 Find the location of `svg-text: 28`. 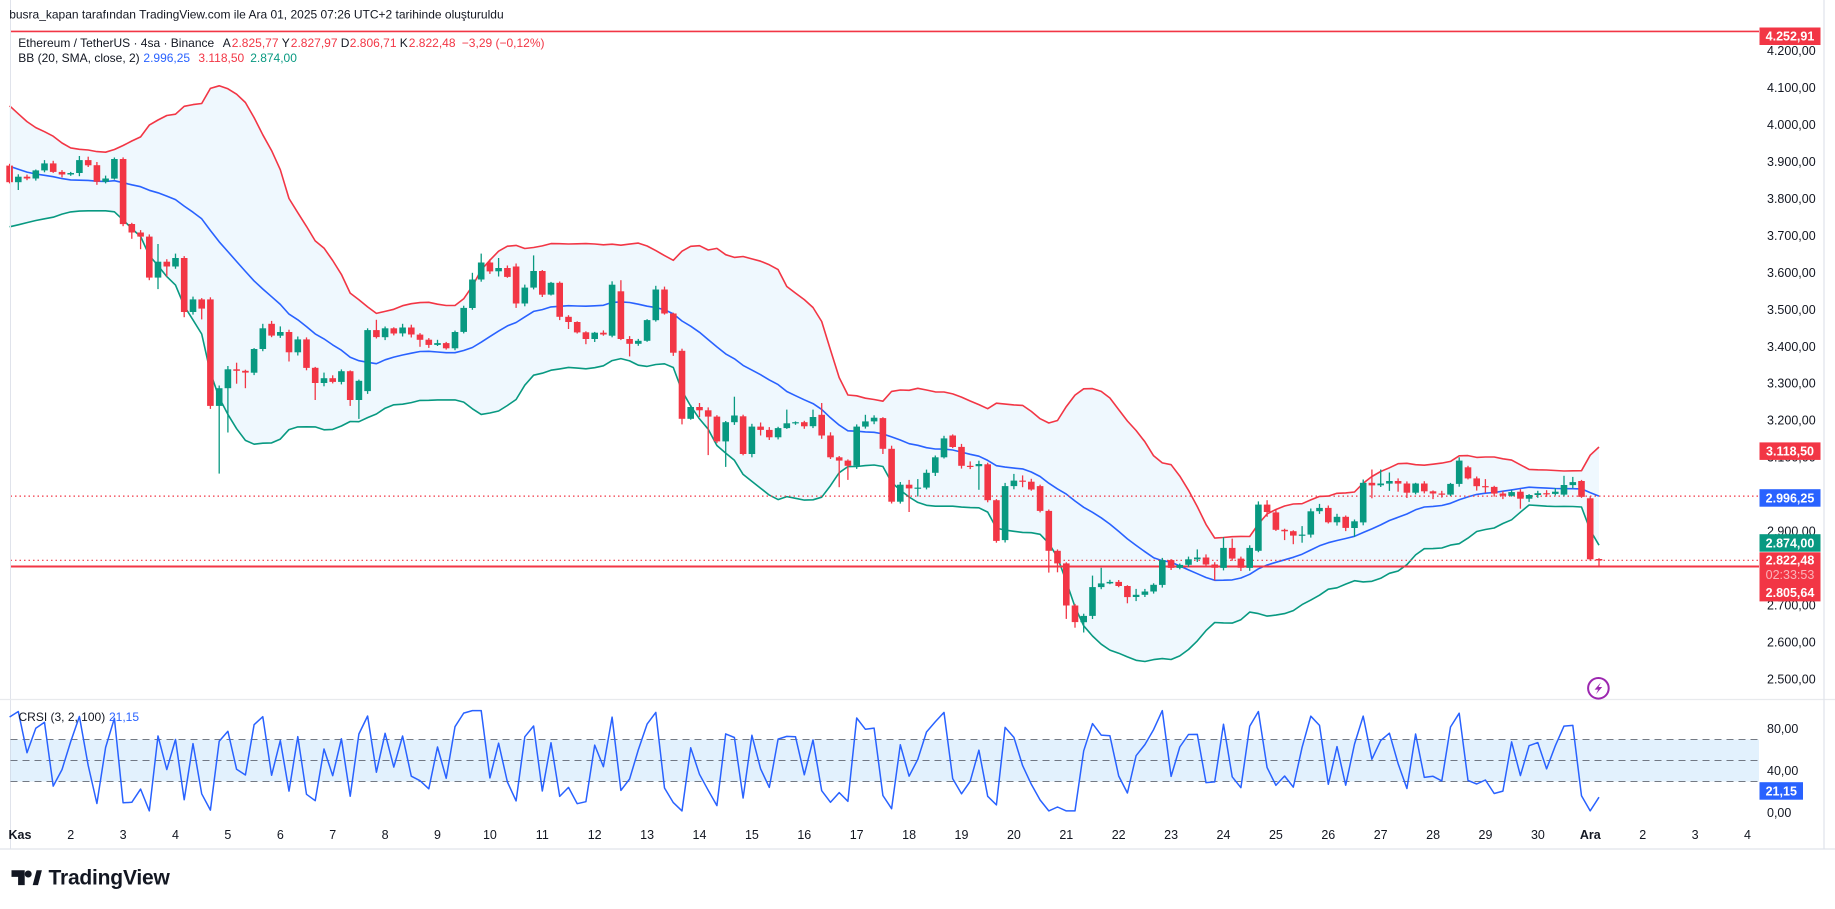

svg-text: 28 is located at coordinates (1433, 835).